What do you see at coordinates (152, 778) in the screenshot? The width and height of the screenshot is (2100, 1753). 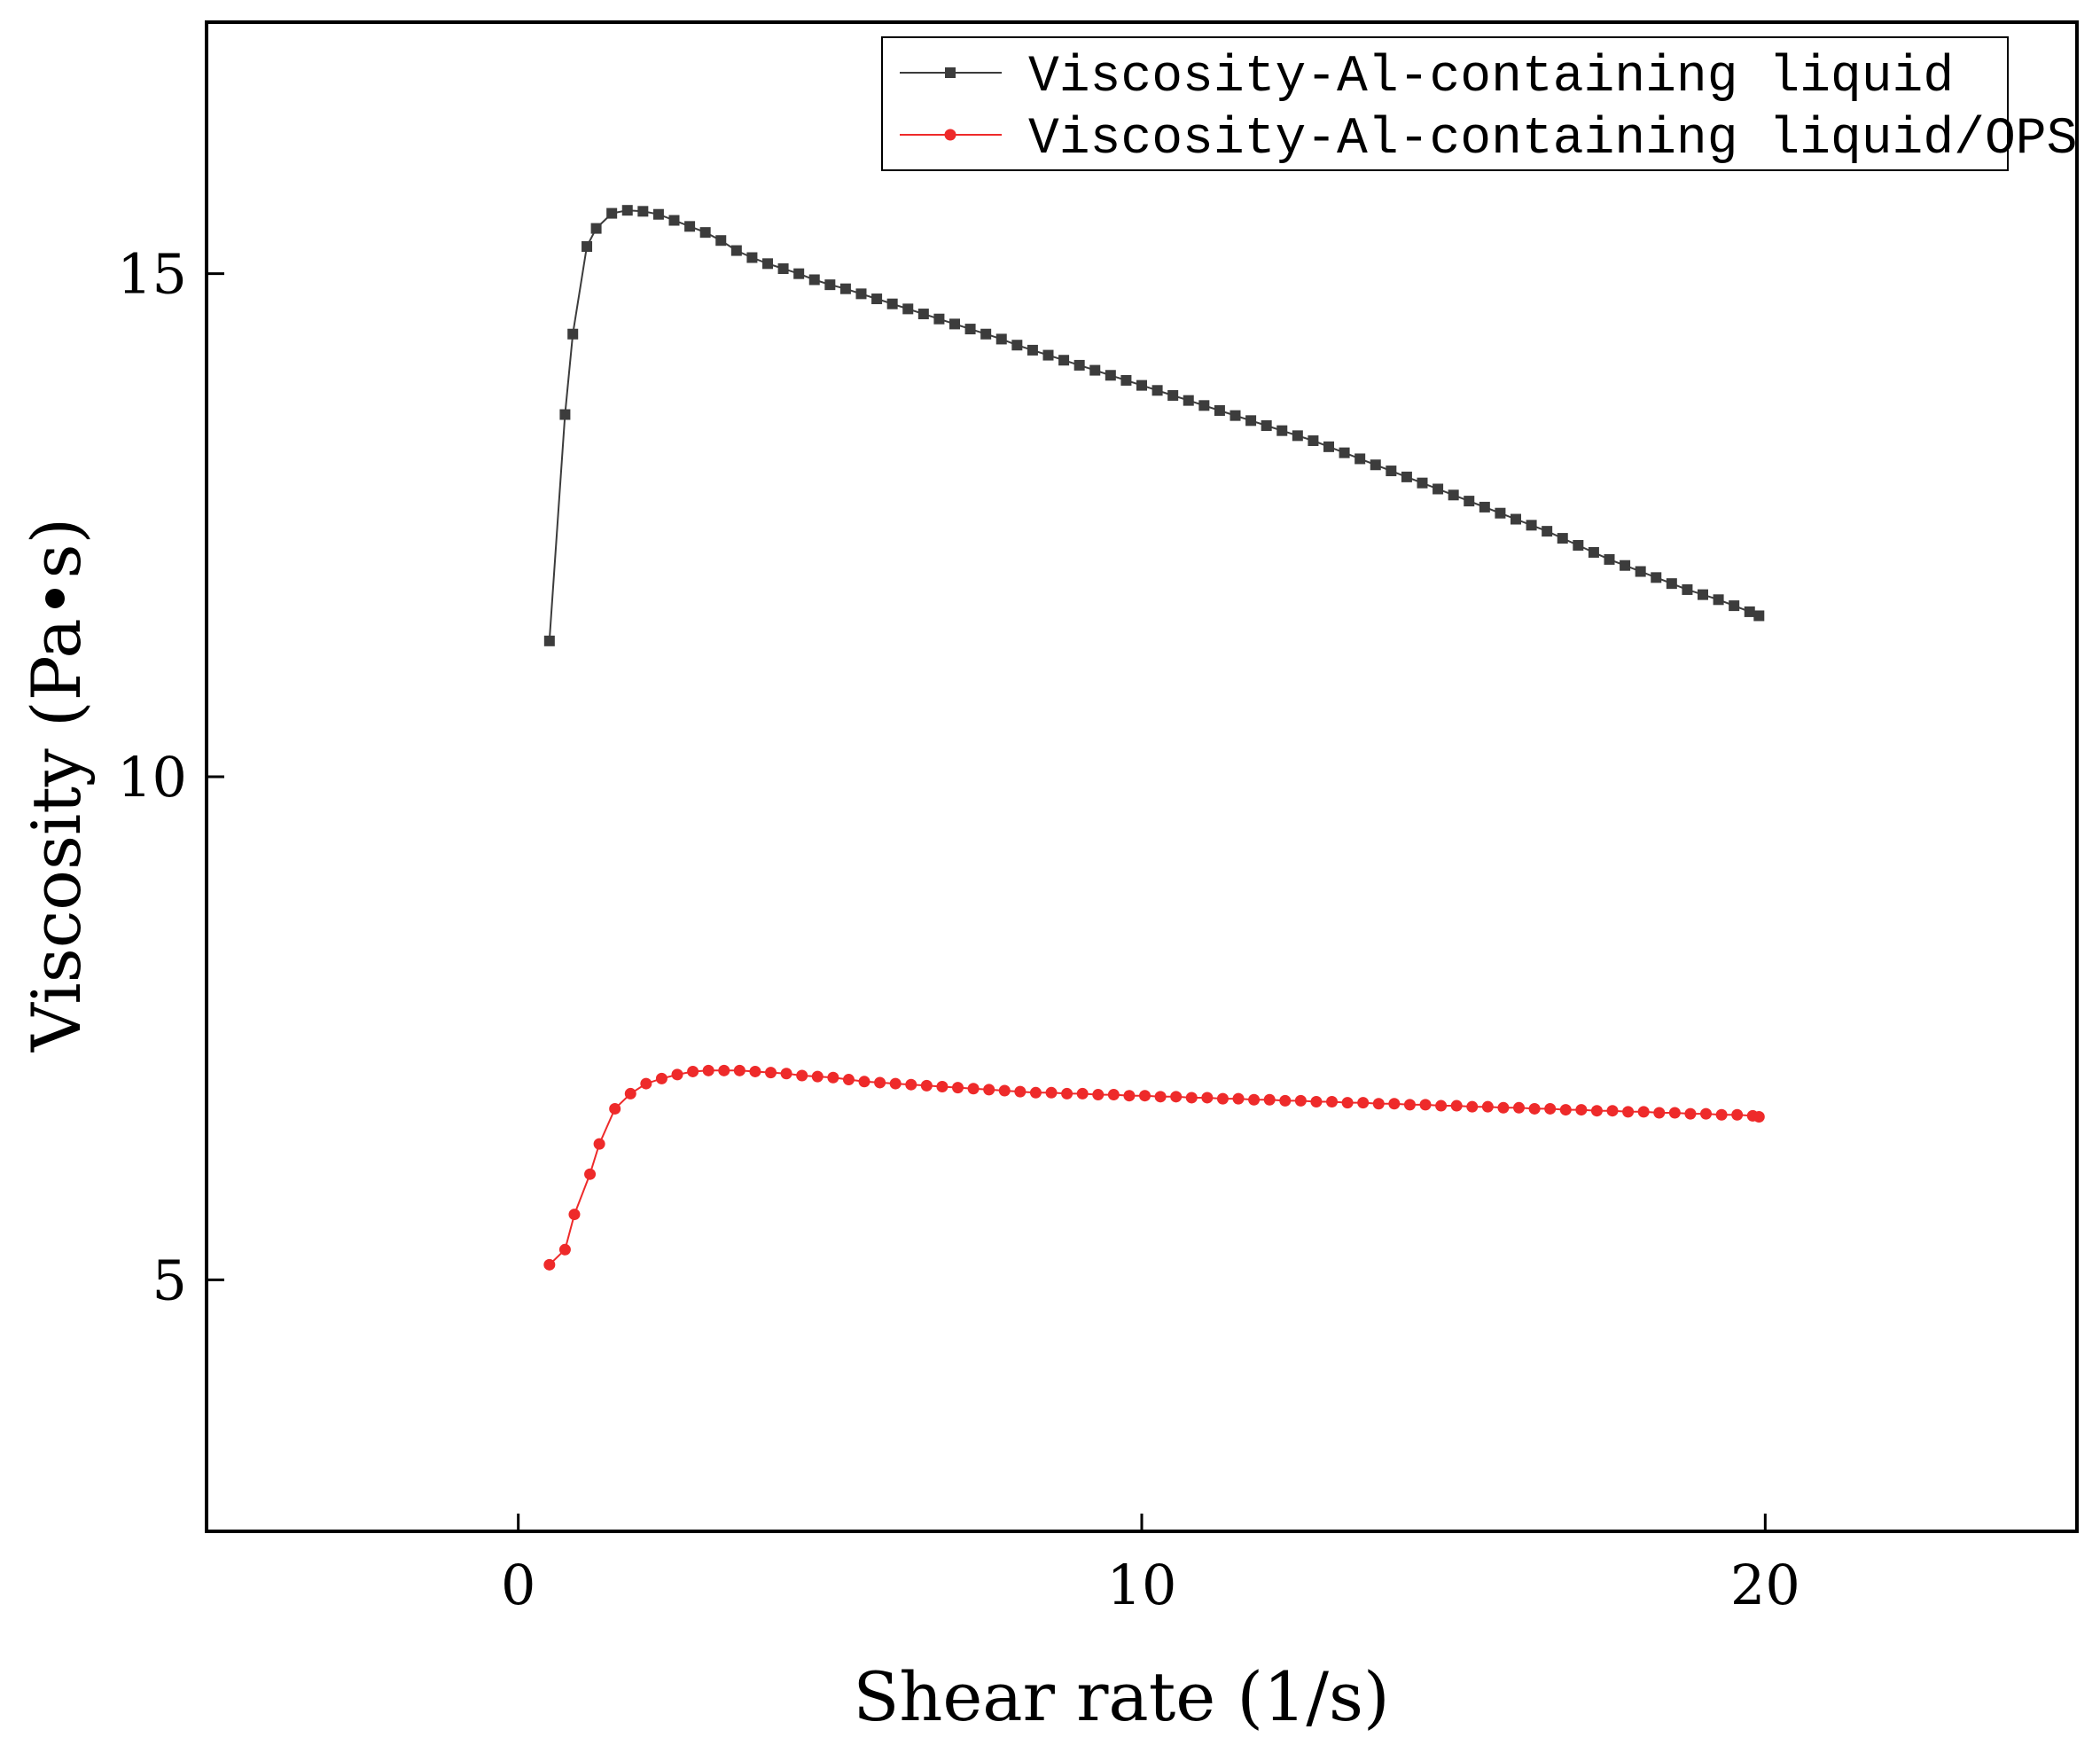 I see `y-tick-label: 10` at bounding box center [152, 778].